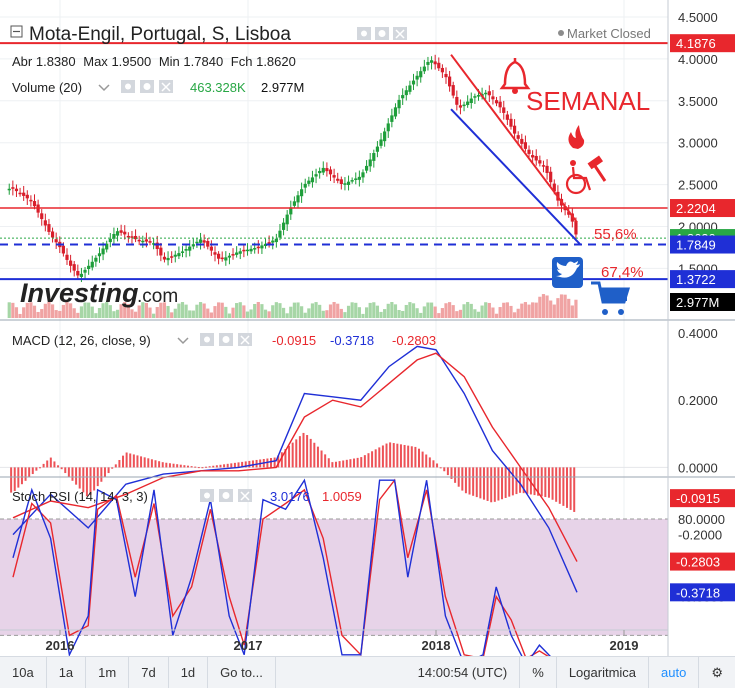 This screenshot has height=688, width=735. What do you see at coordinates (47, 87) in the screenshot?
I see `volume-legend-label: Volume (20)` at bounding box center [47, 87].